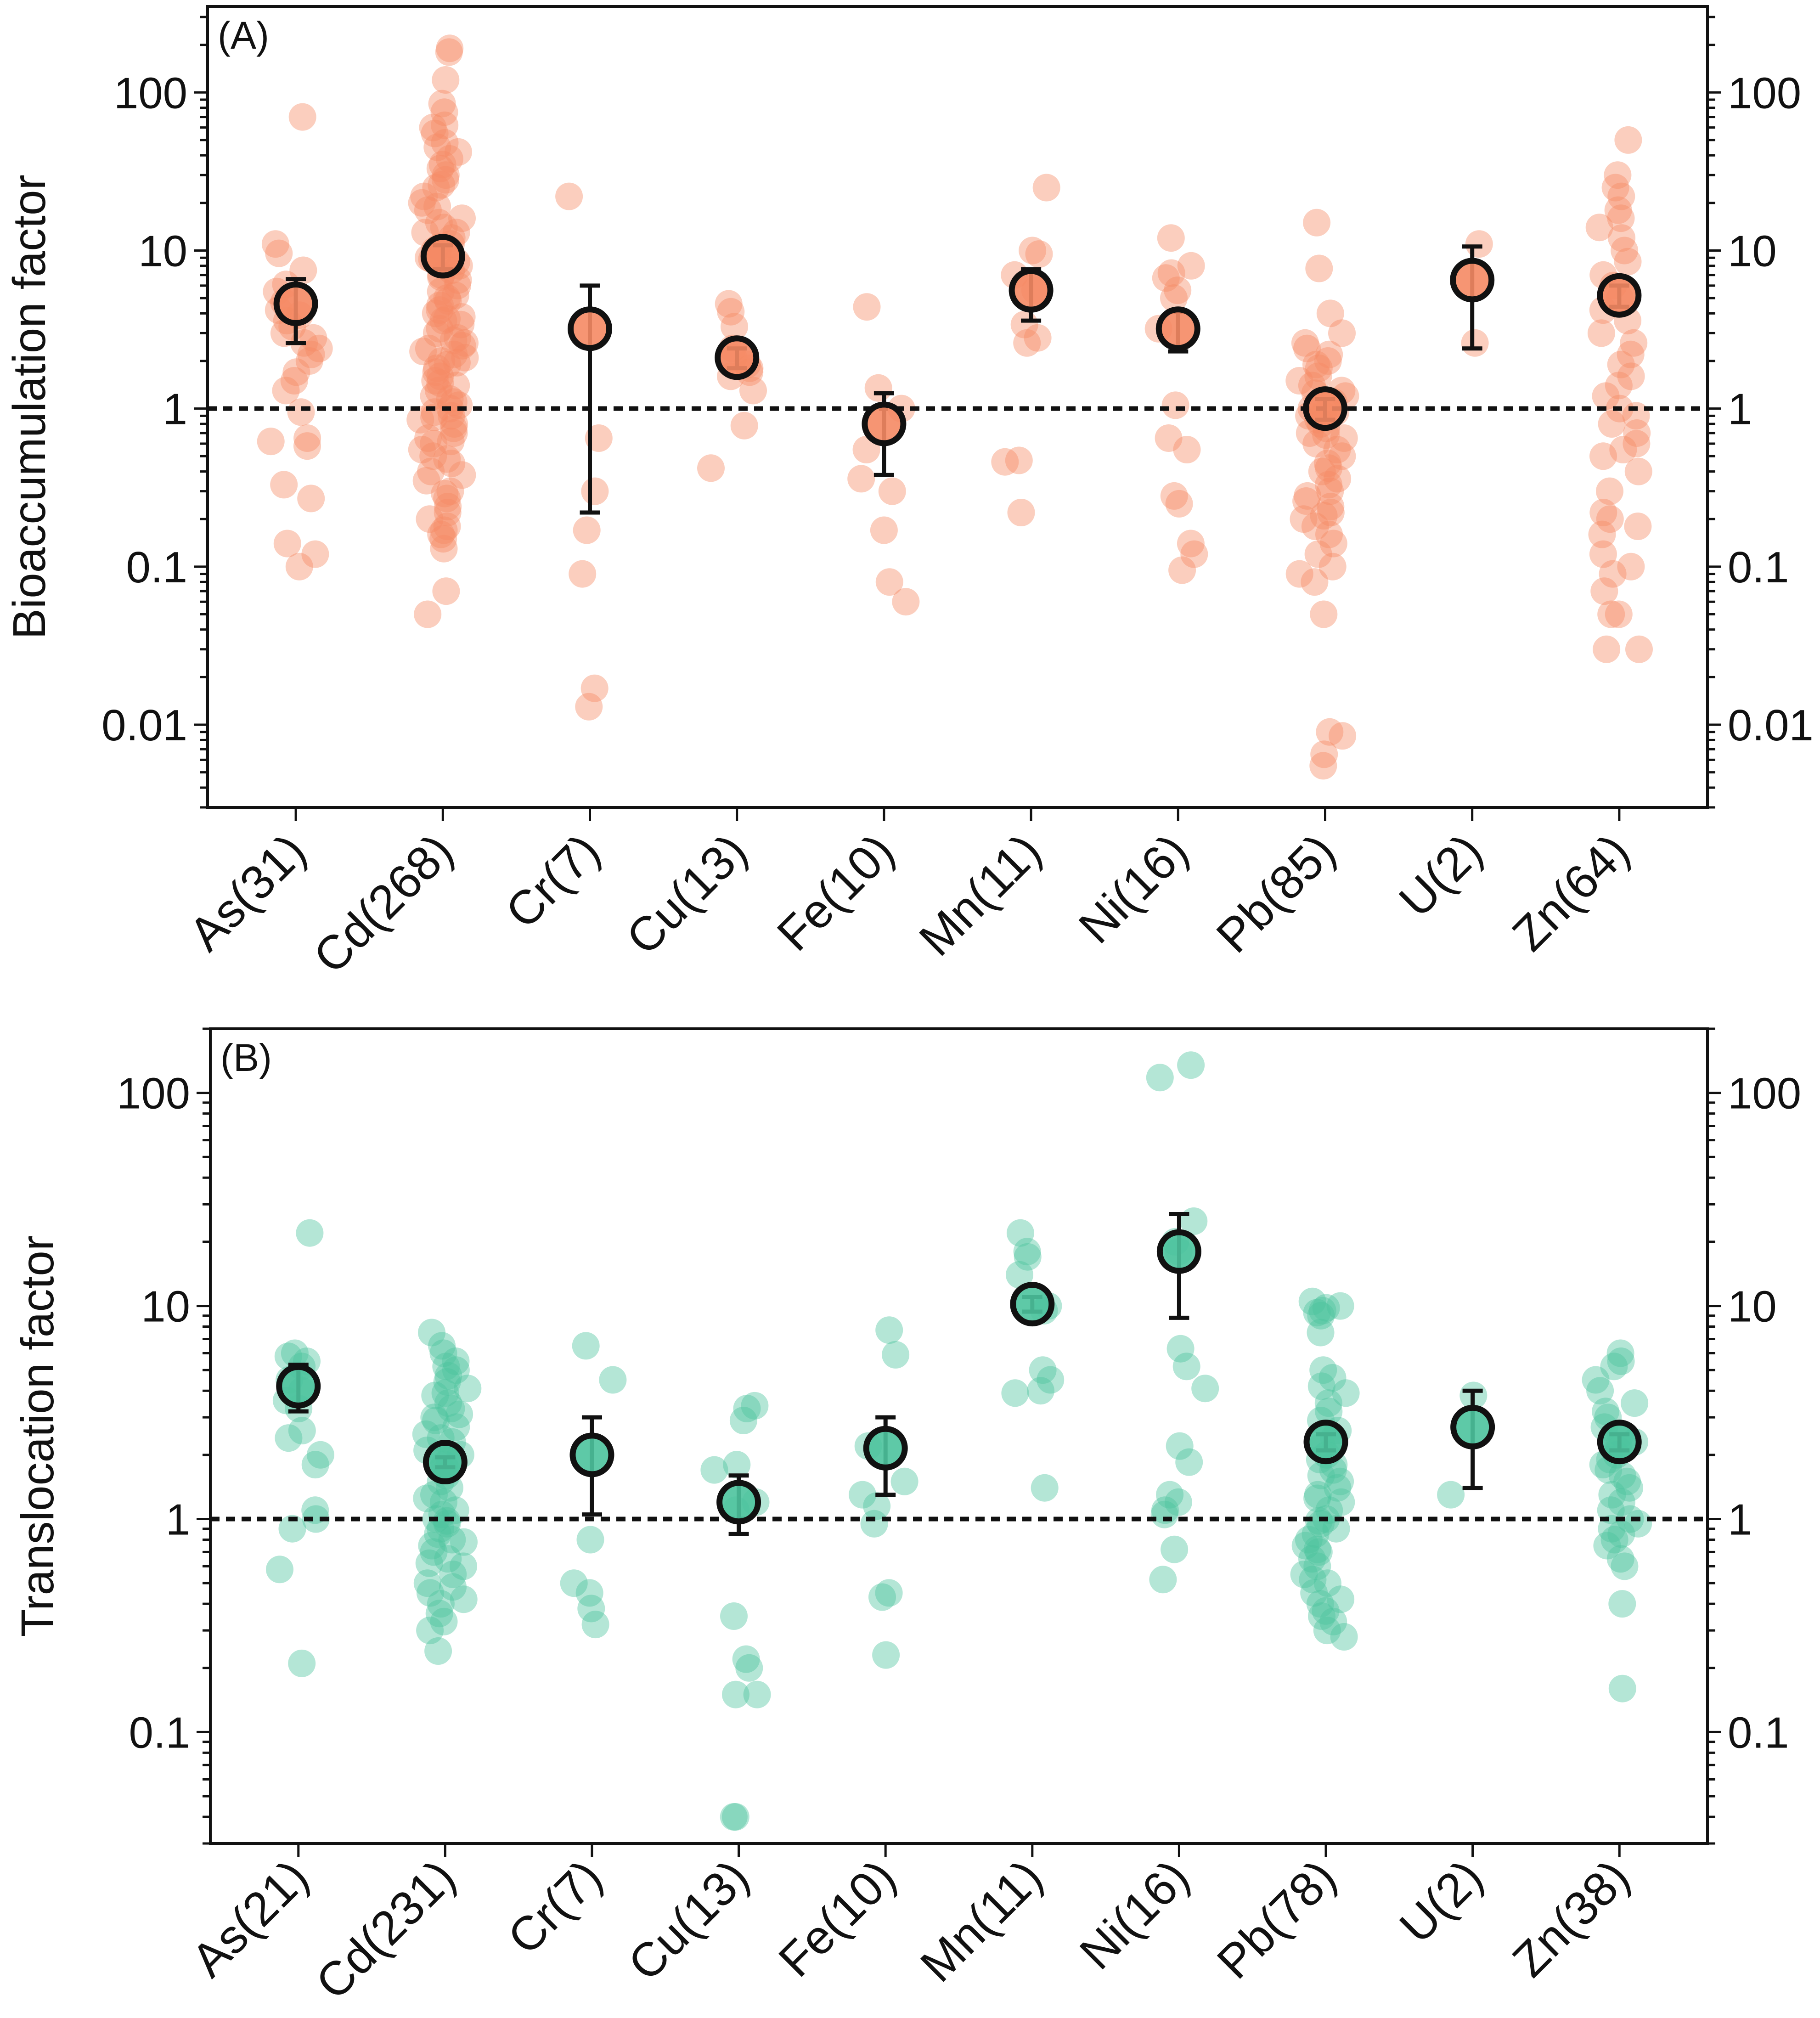 The height and width of the screenshot is (2018, 1820). What do you see at coordinates (1571, 892) in the screenshot?
I see `category-label-a-9: Zn(64)` at bounding box center [1571, 892].